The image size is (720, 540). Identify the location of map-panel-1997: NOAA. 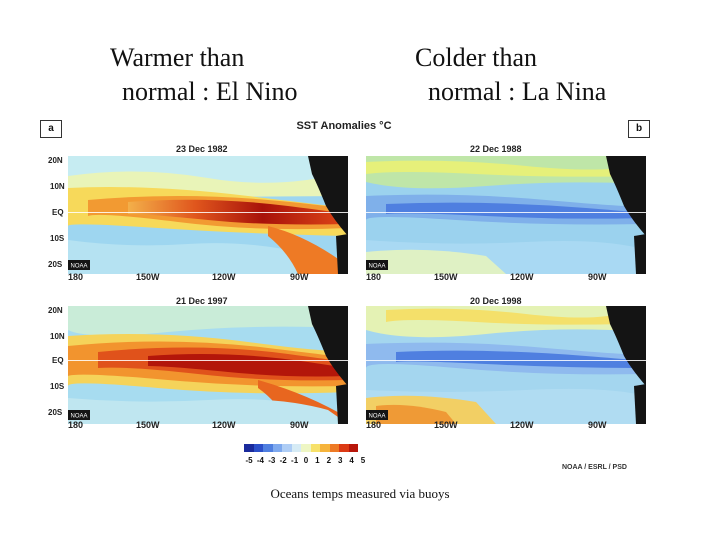
(208, 365).